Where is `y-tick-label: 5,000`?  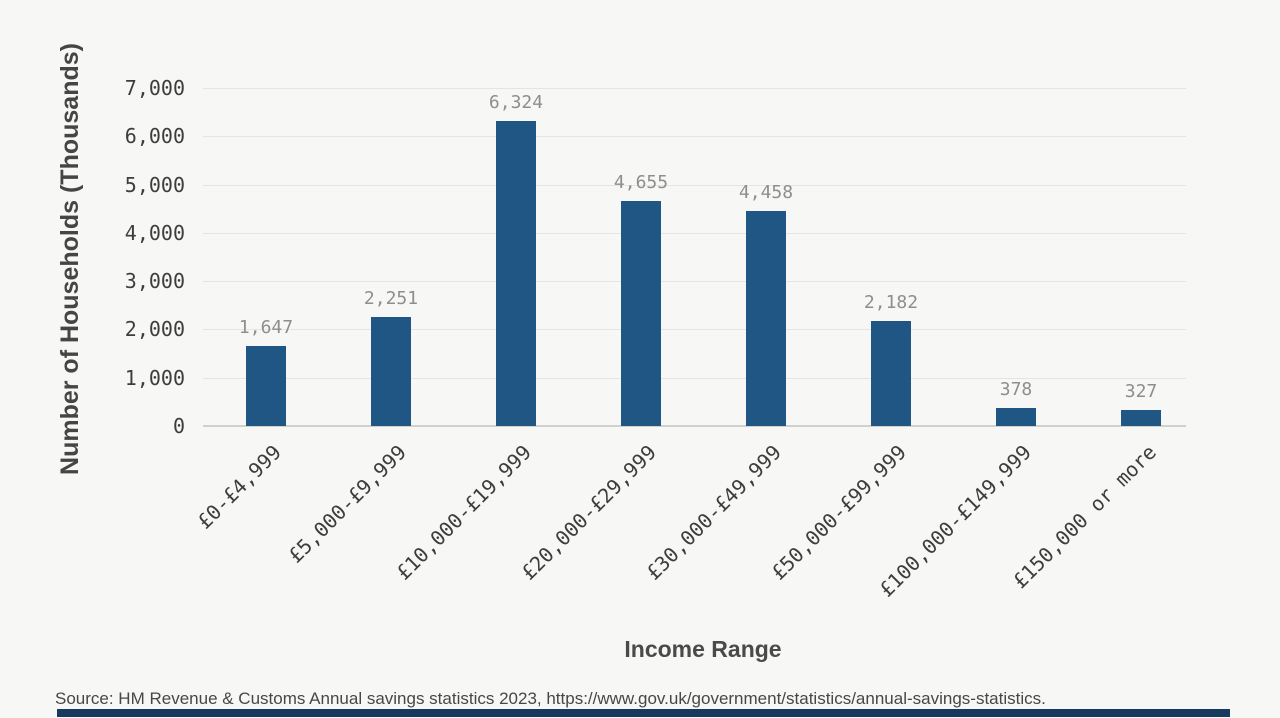
y-tick-label: 5,000 is located at coordinates (154, 184).